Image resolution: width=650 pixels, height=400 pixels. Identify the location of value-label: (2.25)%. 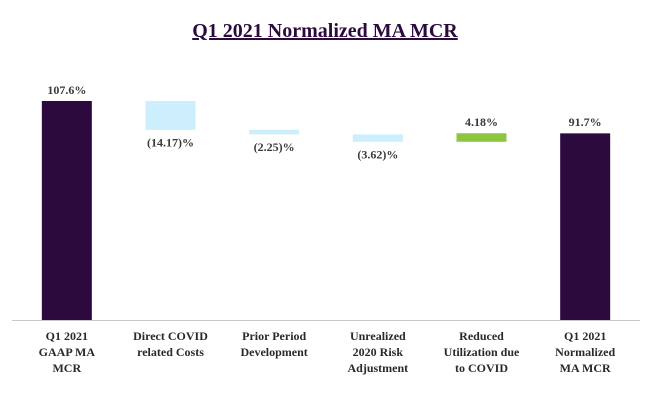
(274, 147).